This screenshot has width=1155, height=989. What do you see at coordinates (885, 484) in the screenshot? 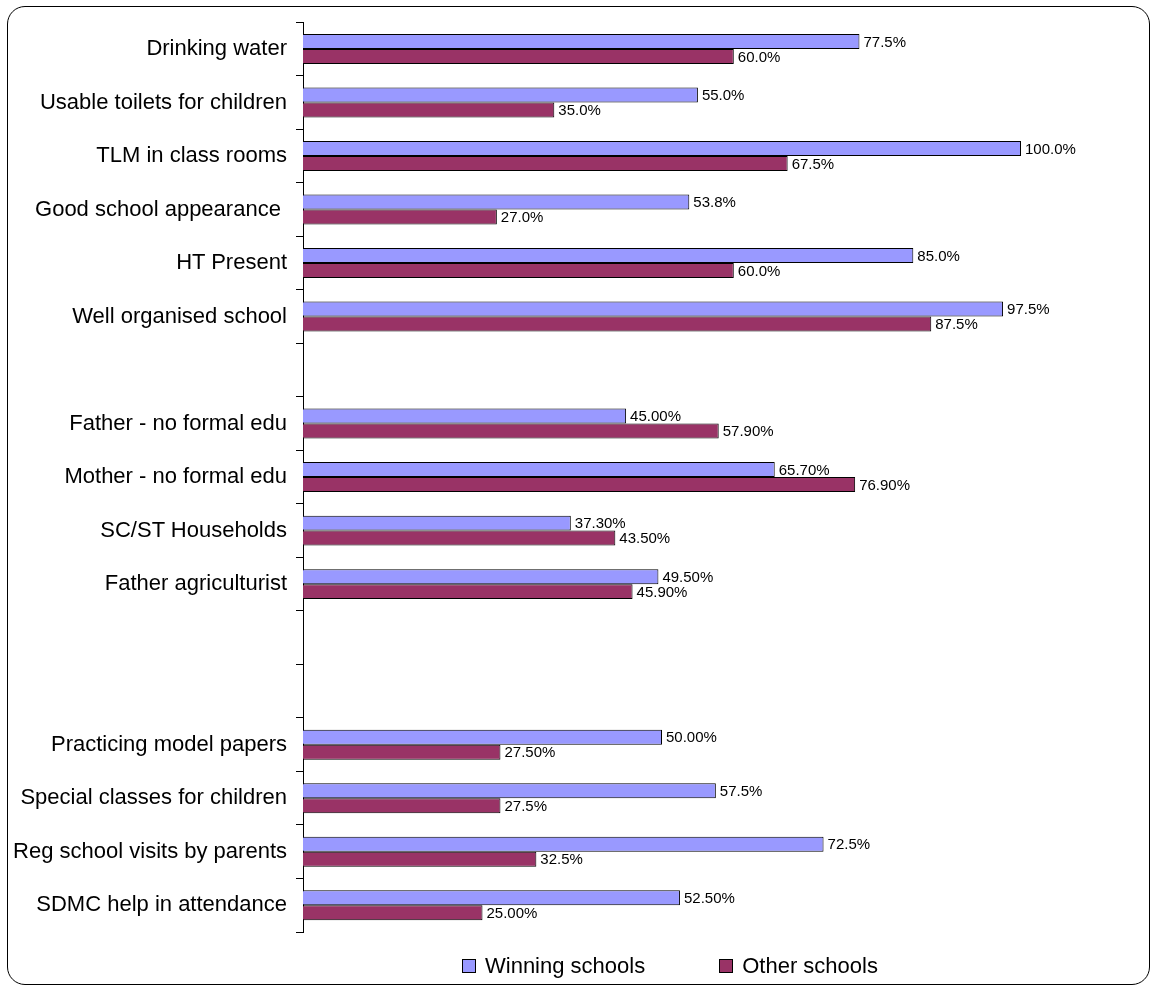
I see `data-label: 76.90%` at bounding box center [885, 484].